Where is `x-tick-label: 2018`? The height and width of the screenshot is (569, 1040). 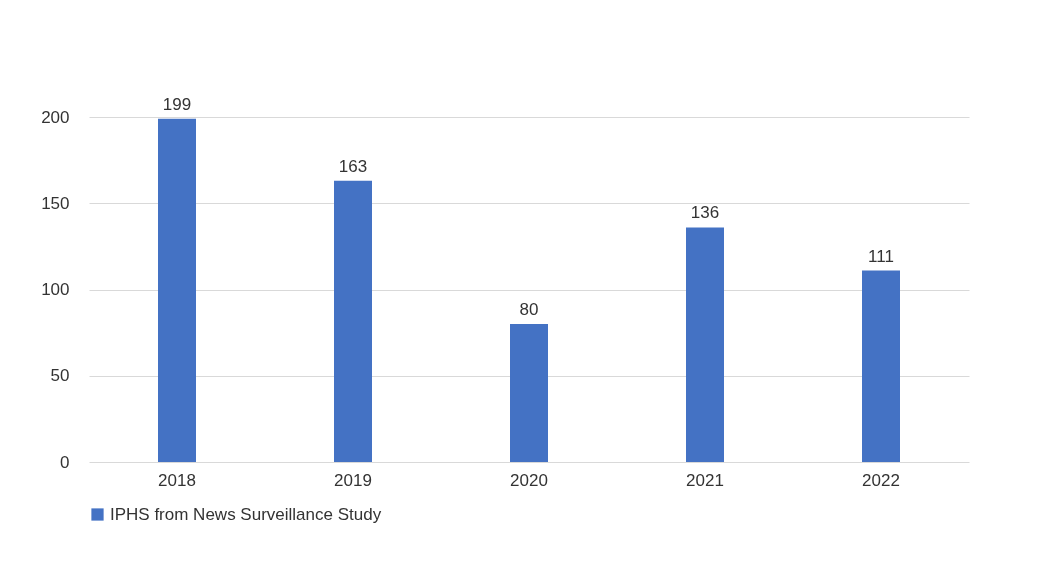
x-tick-label: 2018 is located at coordinates (177, 480).